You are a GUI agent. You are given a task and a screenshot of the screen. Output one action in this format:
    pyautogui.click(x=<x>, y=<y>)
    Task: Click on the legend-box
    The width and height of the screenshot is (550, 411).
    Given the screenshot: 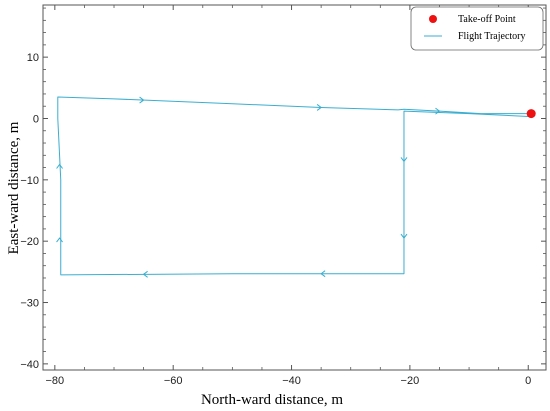 What is the action you would take?
    pyautogui.click(x=477, y=28)
    